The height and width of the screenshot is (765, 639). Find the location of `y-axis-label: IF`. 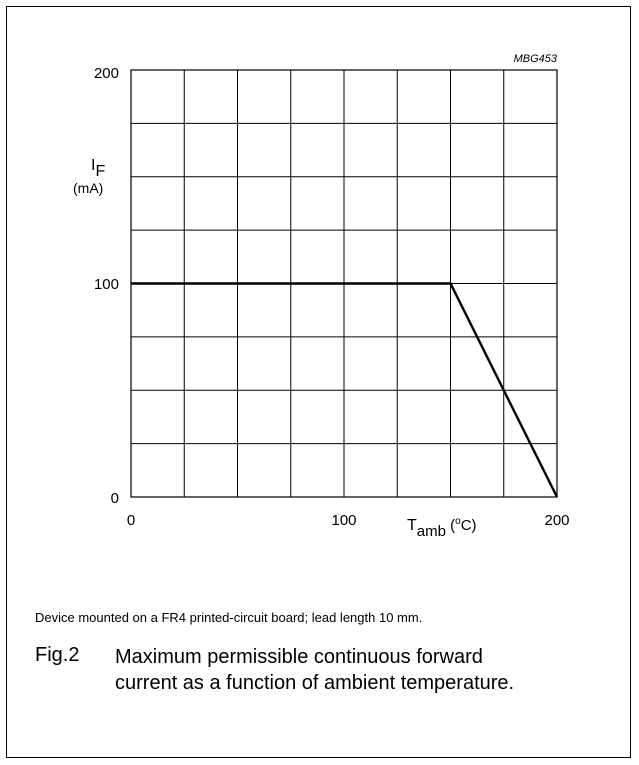

y-axis-label: IF is located at coordinates (98, 168).